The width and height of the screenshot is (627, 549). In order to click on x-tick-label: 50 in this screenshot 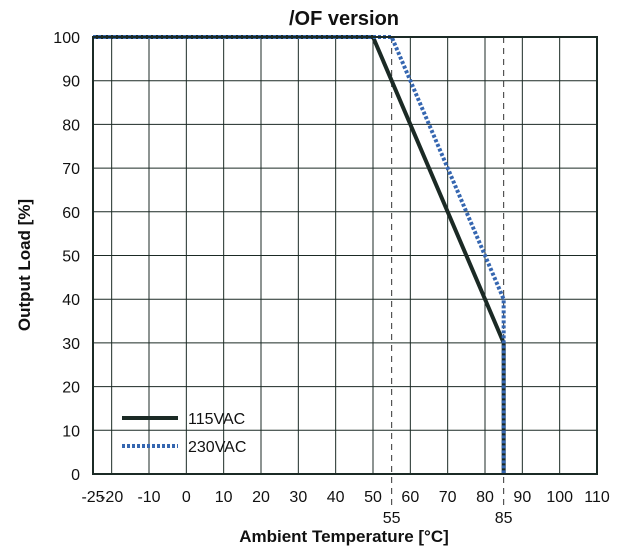, I will do `click(373, 497)`.